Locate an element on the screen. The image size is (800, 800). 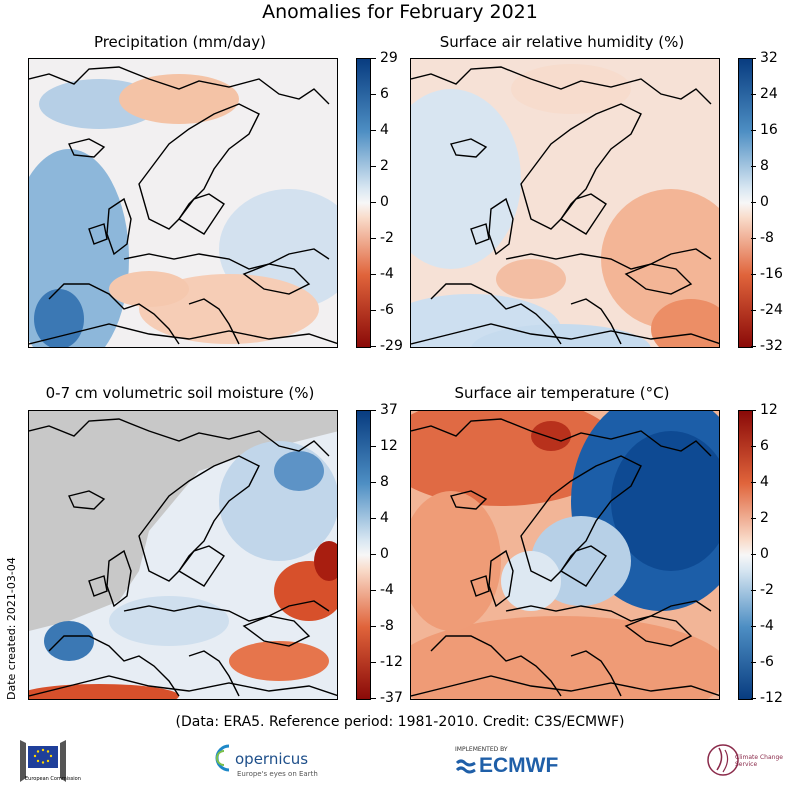
soil-moisture-title: 0-7 cm volumetric soil moisture (%) is located at coordinates (180, 393).